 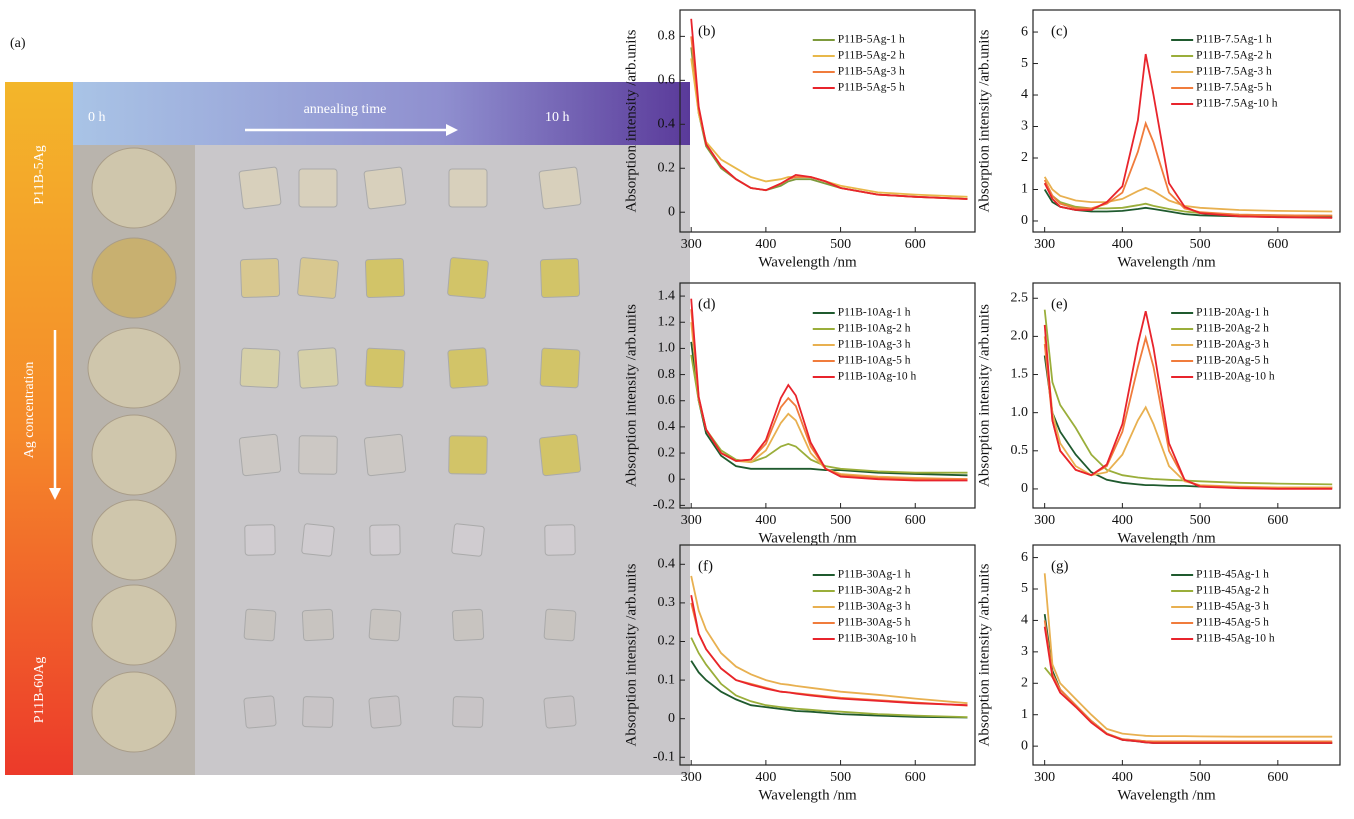 I want to click on legend-label: P11B-30Ag-5 h, so click(x=874, y=623).